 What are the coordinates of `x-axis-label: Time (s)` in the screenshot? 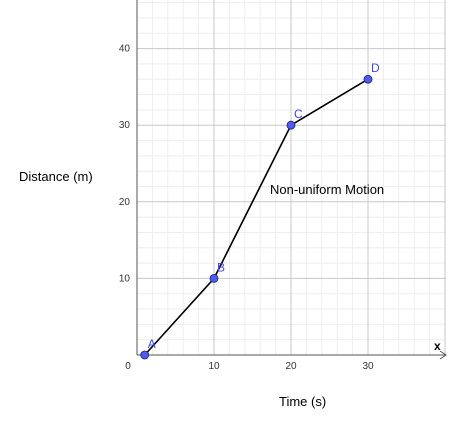 It's located at (303, 401).